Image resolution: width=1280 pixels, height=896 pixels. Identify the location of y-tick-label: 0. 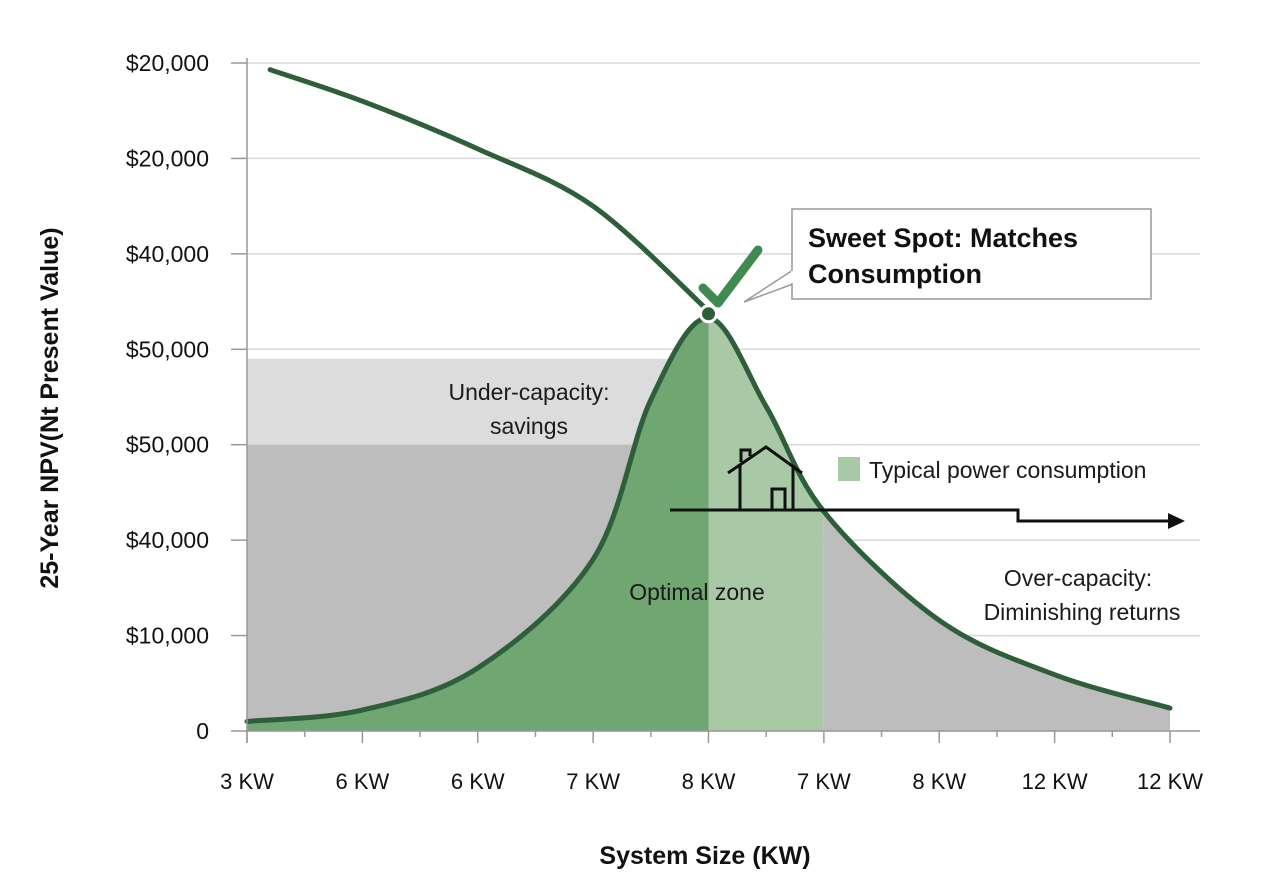
(202, 731).